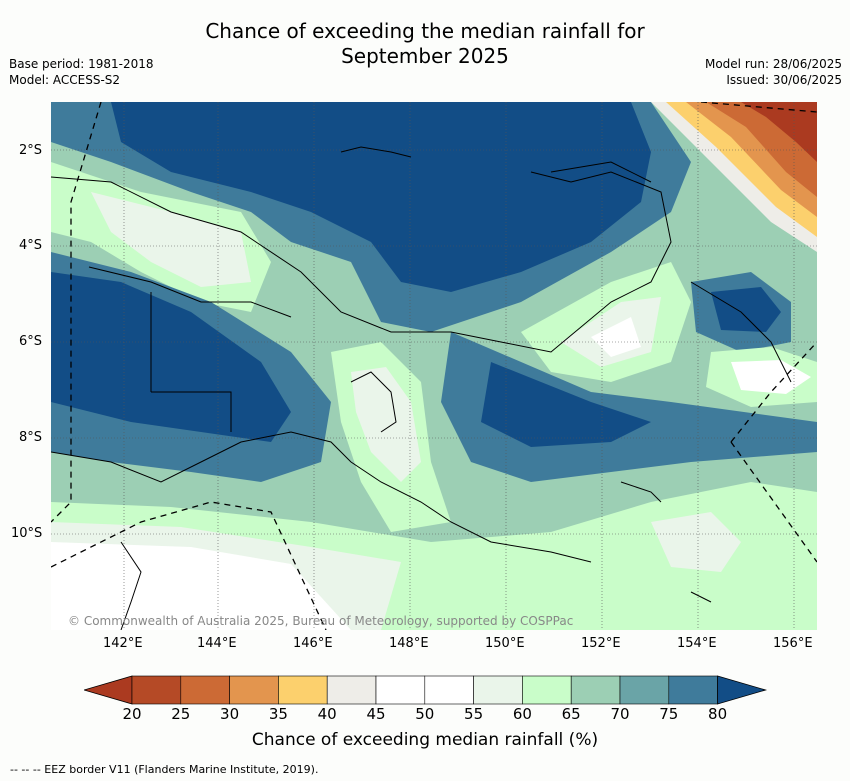 The image size is (850, 781). Describe the element at coordinates (718, 714) in the screenshot. I see `colorbar-tick-label: 80` at that location.